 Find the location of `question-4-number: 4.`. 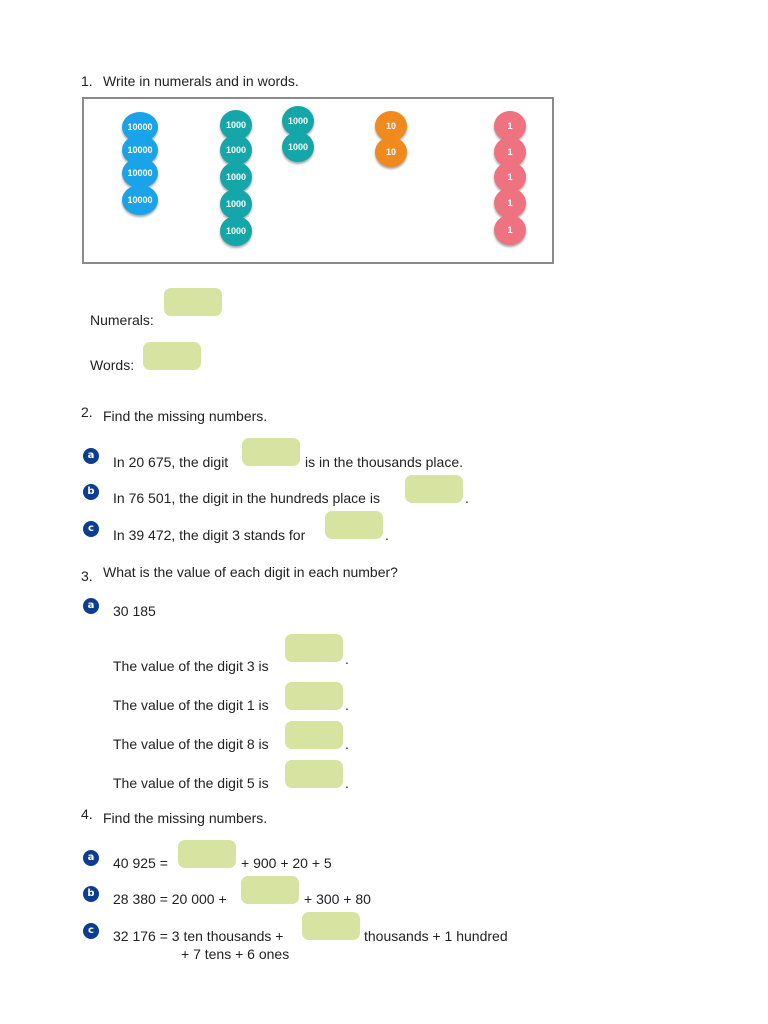

question-4-number: 4. is located at coordinates (87, 814).